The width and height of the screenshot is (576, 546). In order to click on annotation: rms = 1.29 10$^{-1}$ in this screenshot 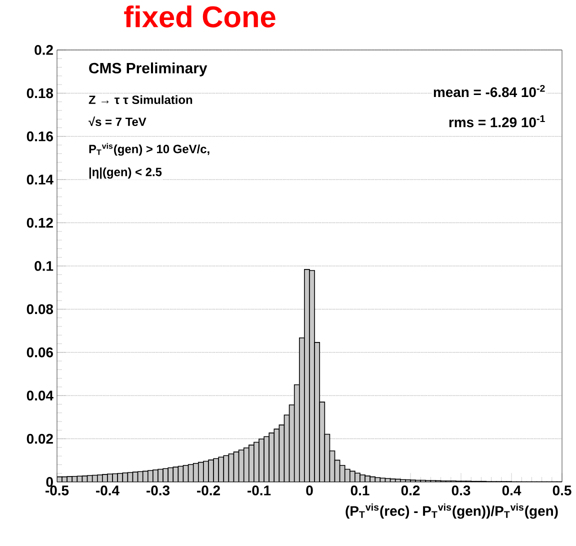, I will do `click(497, 121)`.